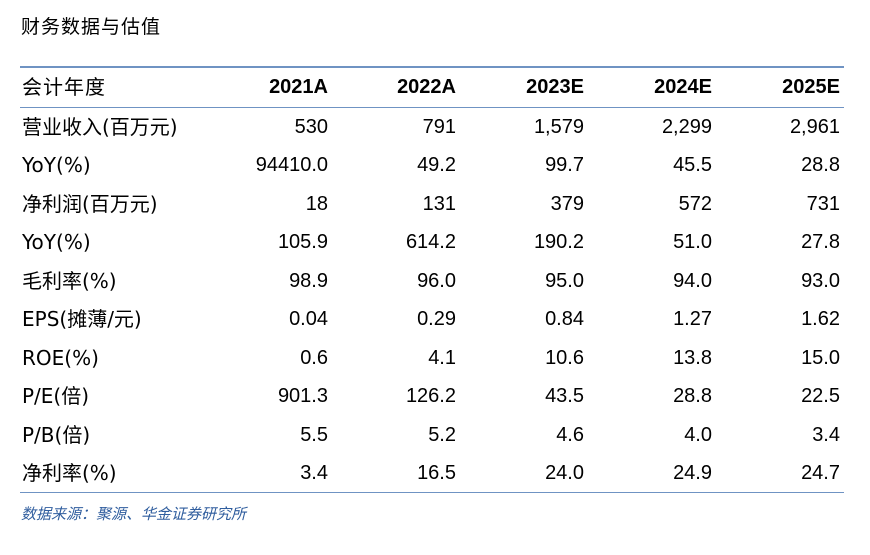 The image size is (870, 555). I want to click on table-row: P/B(倍) 5.5 5.2 4.6 4.0 3.4, so click(432, 435).